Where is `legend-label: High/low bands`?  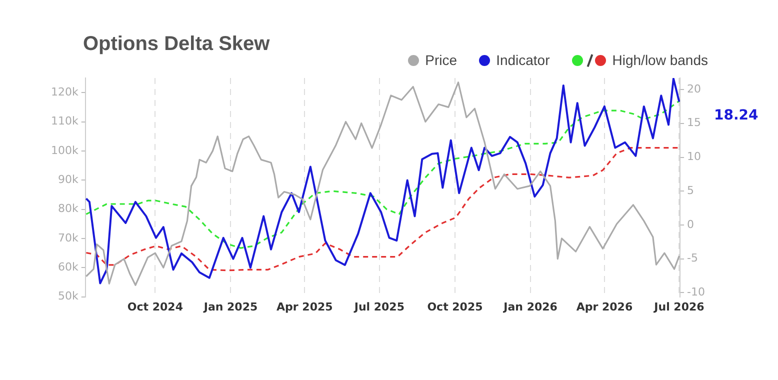 legend-label: High/low bands is located at coordinates (660, 60).